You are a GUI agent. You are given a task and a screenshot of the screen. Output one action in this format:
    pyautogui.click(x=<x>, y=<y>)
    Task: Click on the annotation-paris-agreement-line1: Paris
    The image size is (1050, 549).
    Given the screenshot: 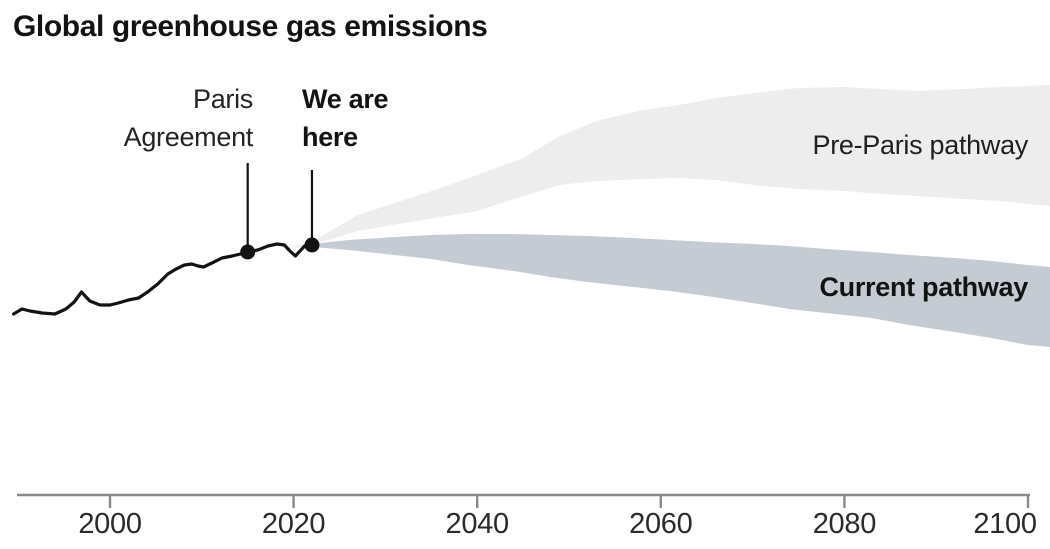 What is the action you would take?
    pyautogui.click(x=222, y=99)
    